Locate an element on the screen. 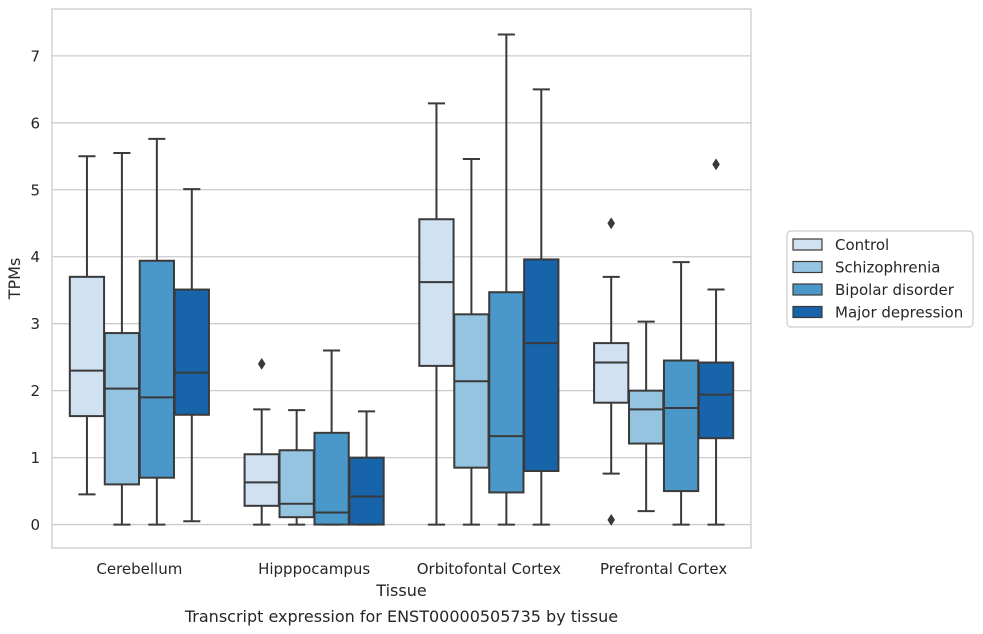 The width and height of the screenshot is (983, 634). y-tick-label: 2 is located at coordinates (35, 391).